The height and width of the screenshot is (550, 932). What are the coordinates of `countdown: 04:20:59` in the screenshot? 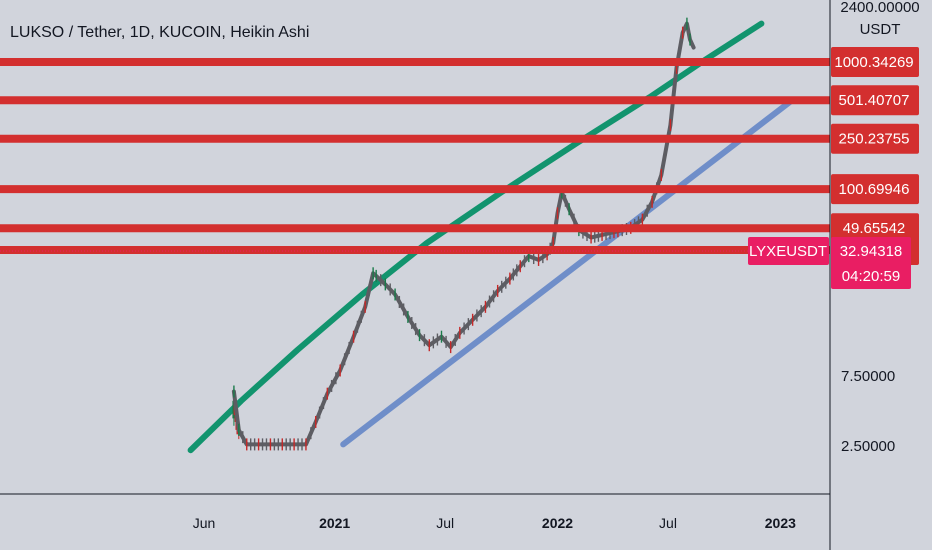 It's located at (871, 276).